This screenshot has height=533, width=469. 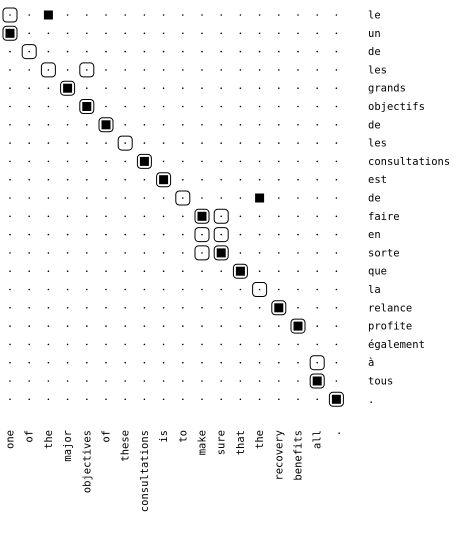 What do you see at coordinates (387, 89) in the screenshot?
I see `row-label: grands` at bounding box center [387, 89].